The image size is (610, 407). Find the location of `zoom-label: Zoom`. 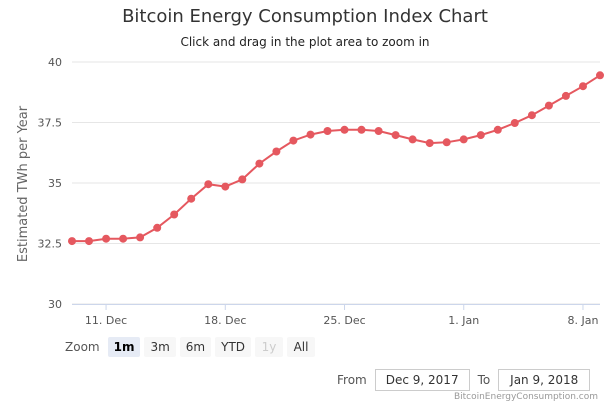

zoom-label: Zoom is located at coordinates (82, 347).